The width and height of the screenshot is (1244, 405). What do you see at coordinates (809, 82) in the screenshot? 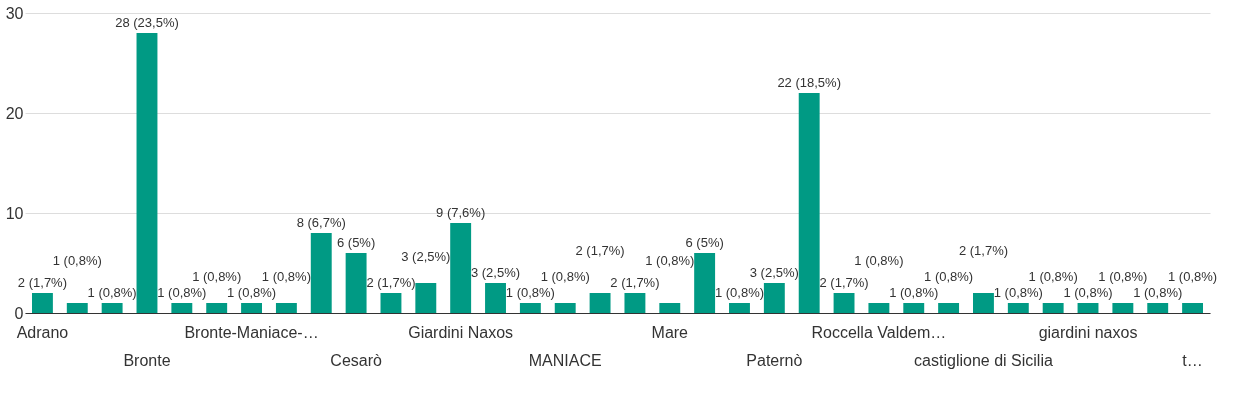
I see `data-label: 22 (18,5%)` at bounding box center [809, 82].